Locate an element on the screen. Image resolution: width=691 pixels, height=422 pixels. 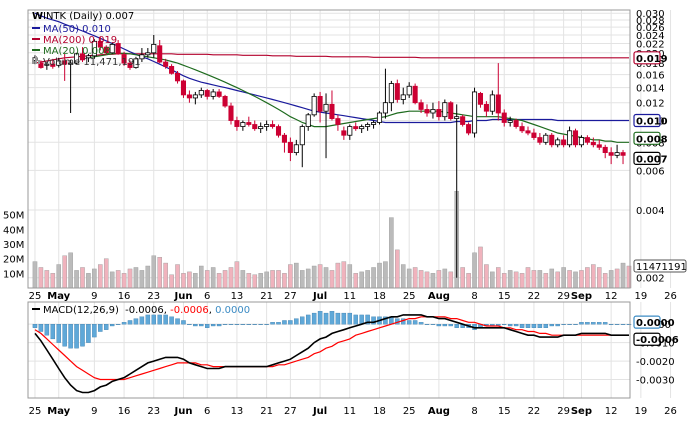
volume-tick-label: 30M is located at coordinates (13, 245).